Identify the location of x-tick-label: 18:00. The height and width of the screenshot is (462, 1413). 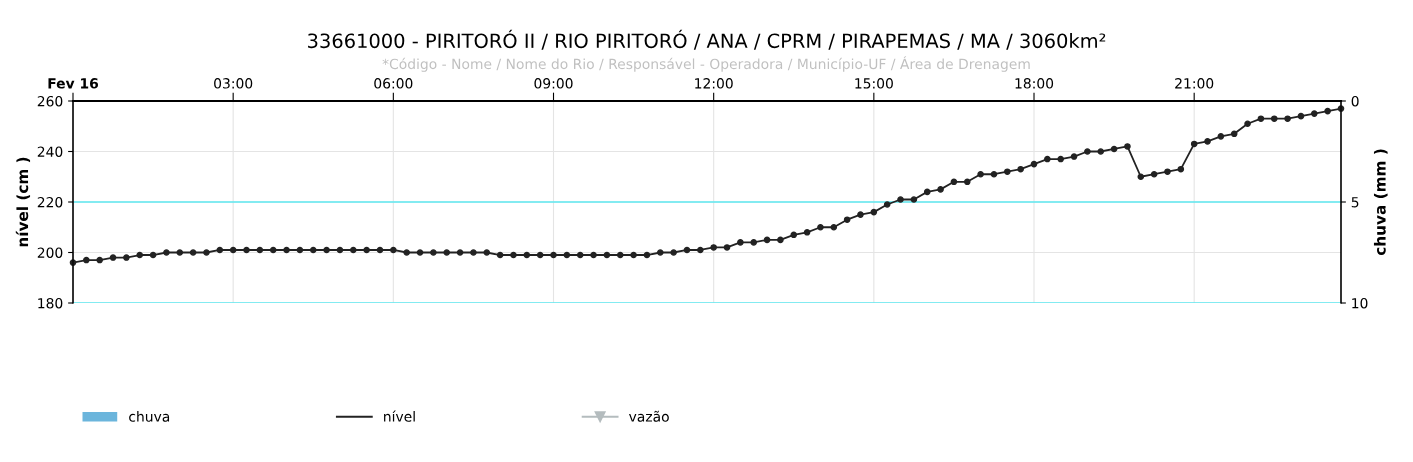
(1034, 83).